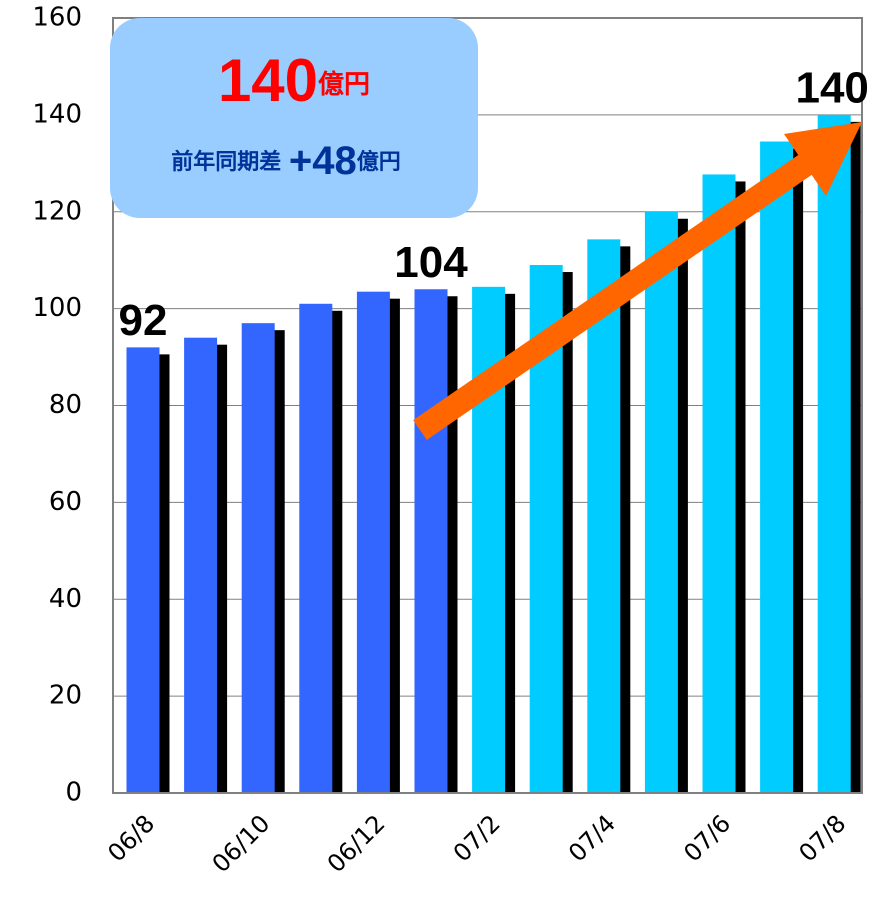 This screenshot has width=876, height=922. What do you see at coordinates (477, 838) in the screenshot?
I see `x-tick-label: 07/2` at bounding box center [477, 838].